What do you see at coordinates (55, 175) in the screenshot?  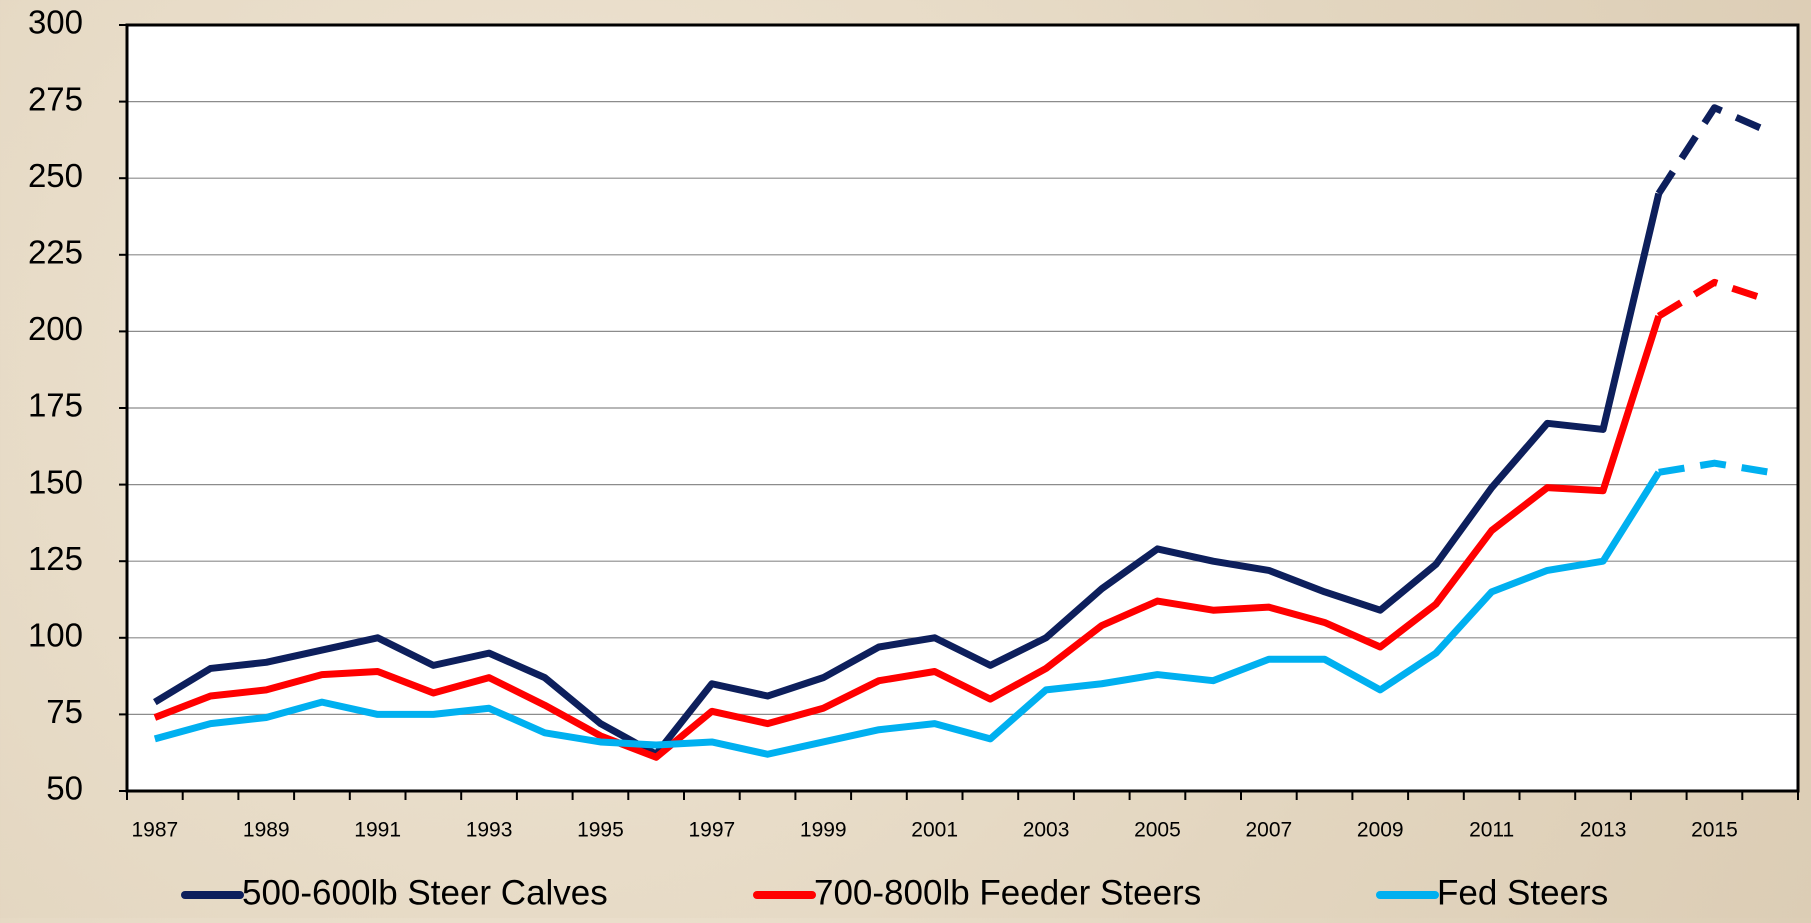 I see `y-tick-label: 250` at bounding box center [55, 175].